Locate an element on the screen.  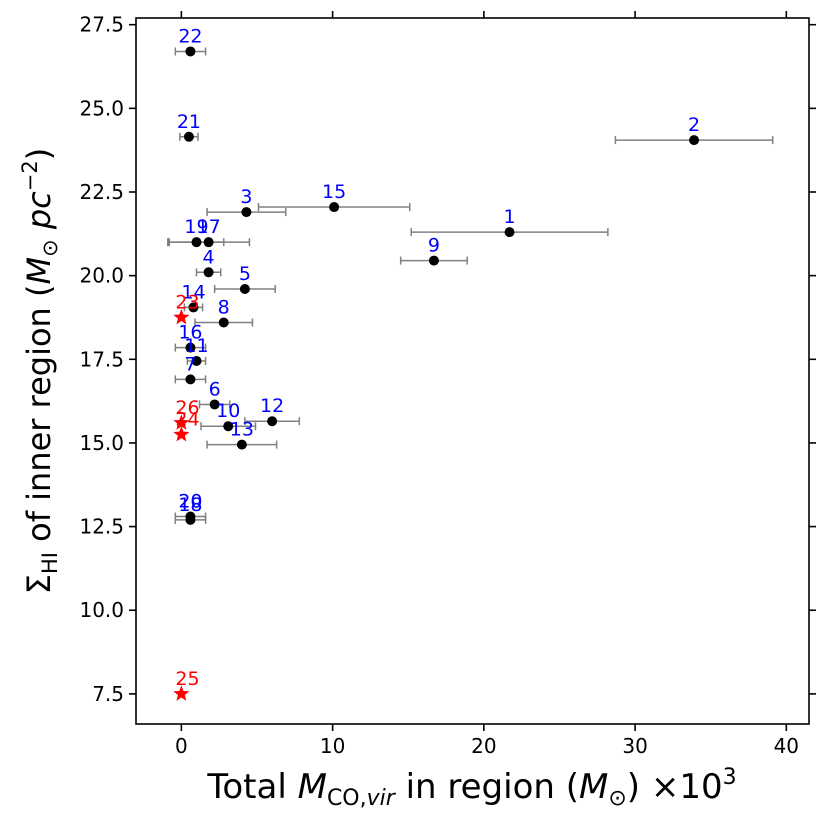
y-tick-label: 7.5 is located at coordinates (108, 694).